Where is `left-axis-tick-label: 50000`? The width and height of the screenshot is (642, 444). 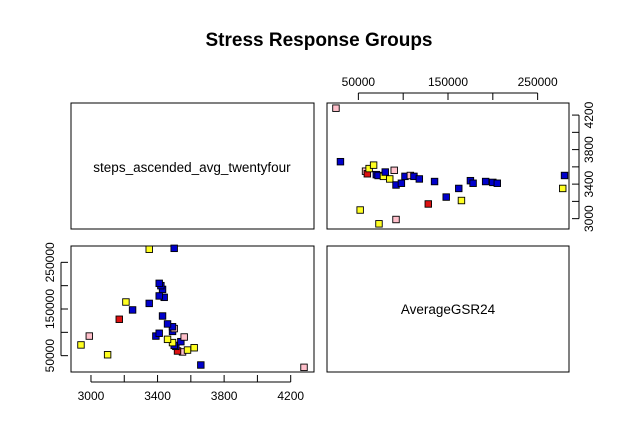 left-axis-tick-label: 50000 is located at coordinates (50, 356).